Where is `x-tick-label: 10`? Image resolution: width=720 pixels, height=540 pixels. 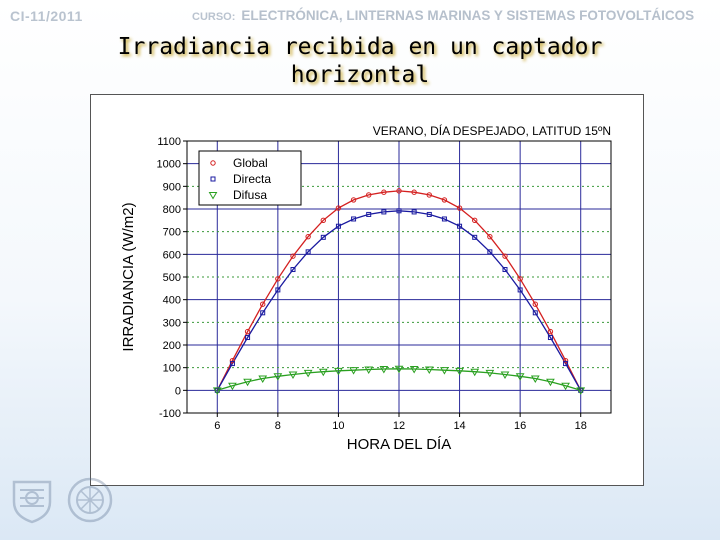 x-tick-label: 10 is located at coordinates (338, 426).